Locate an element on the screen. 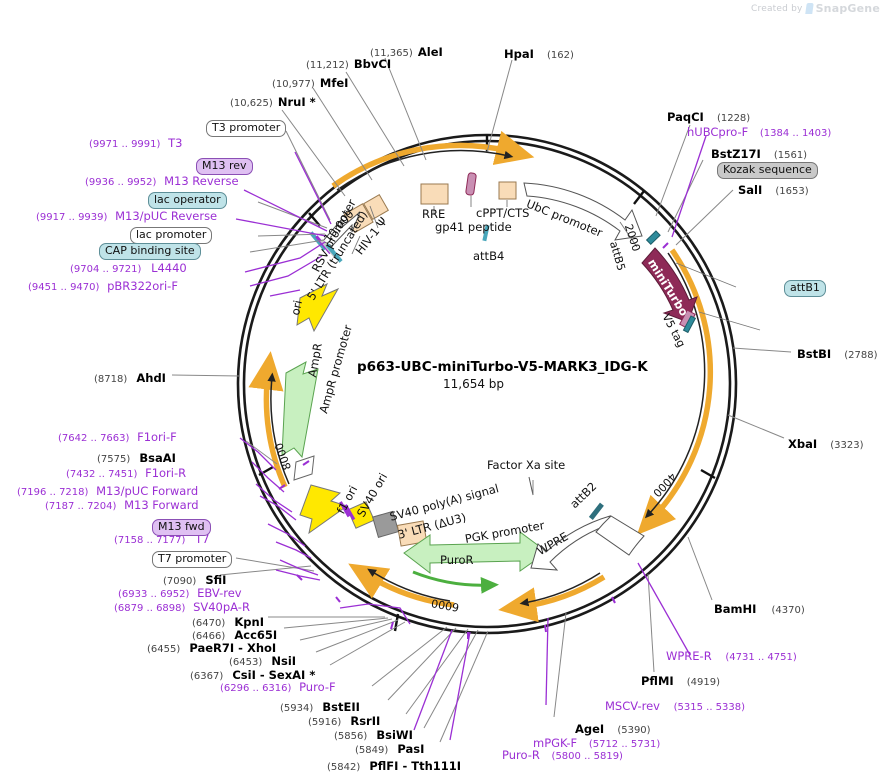 The image size is (888, 774). enzyme-label-pflmi: PflMI (4919) is located at coordinates (680, 680).